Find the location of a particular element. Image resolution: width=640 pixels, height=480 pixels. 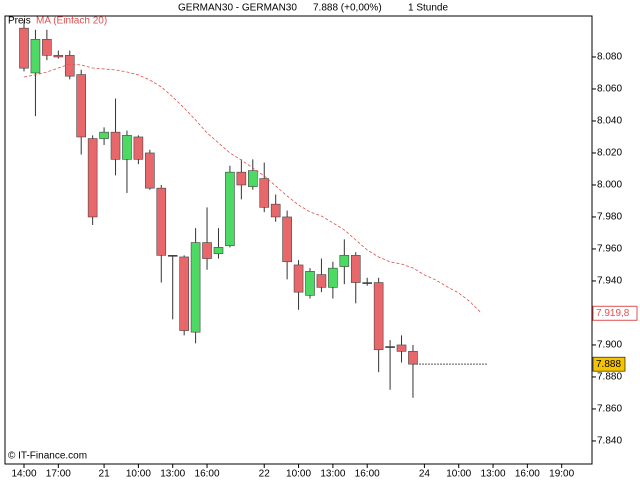

y-tick-label: 7.840 is located at coordinates (609, 441).